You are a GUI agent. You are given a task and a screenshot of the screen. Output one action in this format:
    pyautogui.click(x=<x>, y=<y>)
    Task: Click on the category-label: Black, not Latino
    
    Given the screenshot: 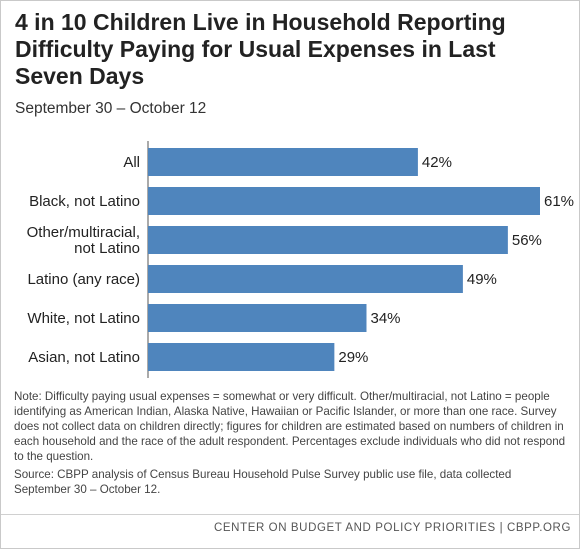 What is the action you would take?
    pyautogui.click(x=84, y=201)
    